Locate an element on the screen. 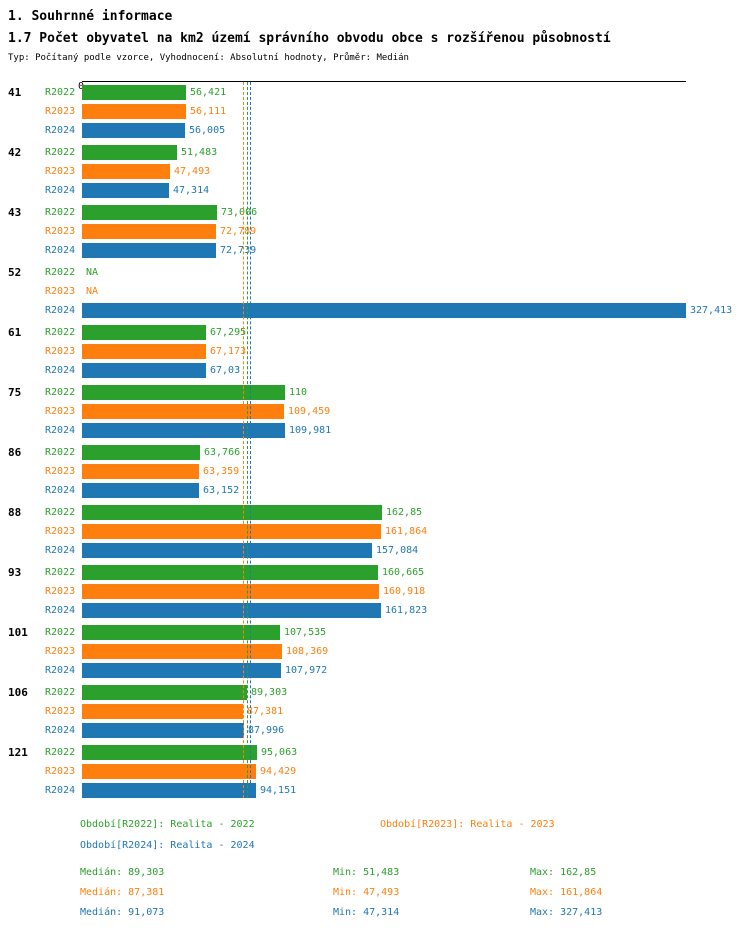 This screenshot has width=750, height=932. value-label: 157,084 is located at coordinates (397, 550).